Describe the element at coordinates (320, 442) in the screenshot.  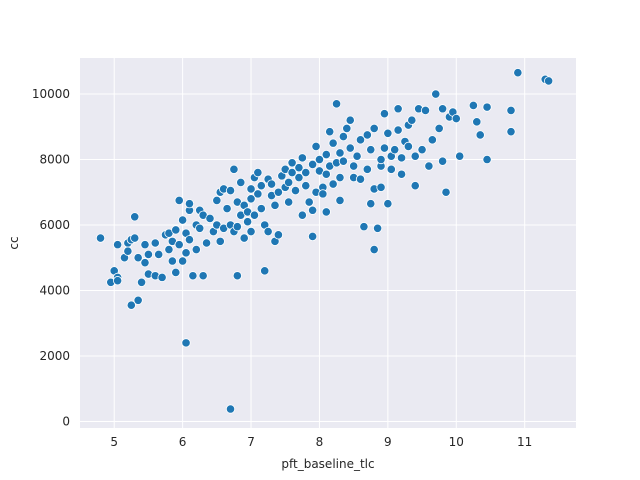
I see `x-tick-label: 8` at that location.